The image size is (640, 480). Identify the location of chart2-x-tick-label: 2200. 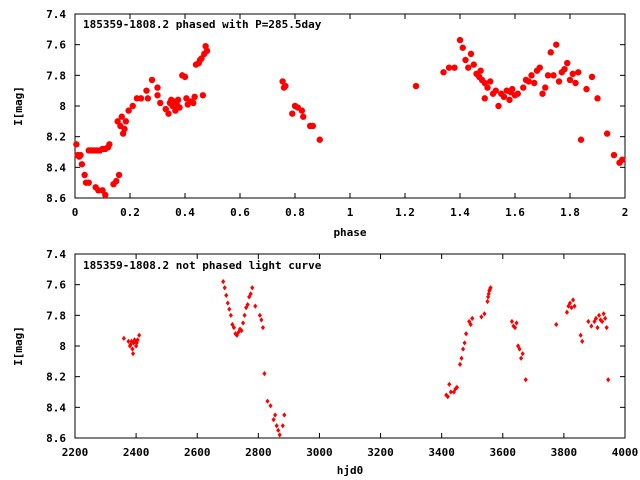
(75, 452).